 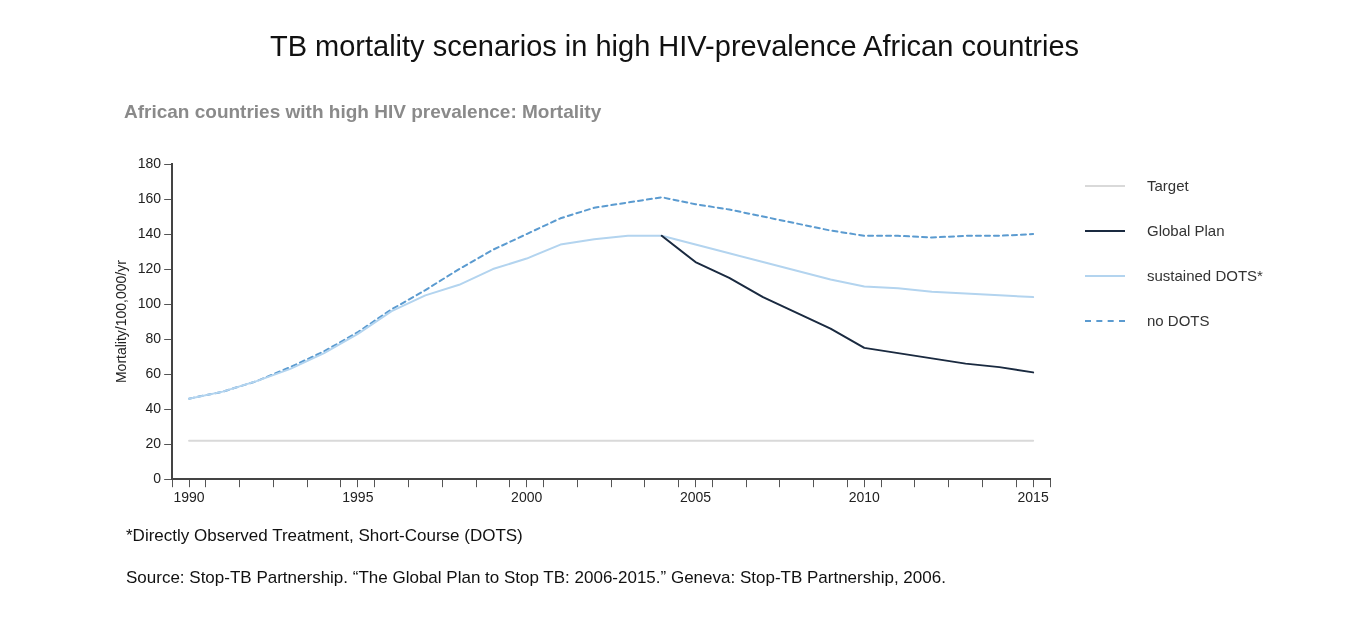 What do you see at coordinates (121, 321) in the screenshot?
I see `y-axis-title: Mortality/100,000/yr` at bounding box center [121, 321].